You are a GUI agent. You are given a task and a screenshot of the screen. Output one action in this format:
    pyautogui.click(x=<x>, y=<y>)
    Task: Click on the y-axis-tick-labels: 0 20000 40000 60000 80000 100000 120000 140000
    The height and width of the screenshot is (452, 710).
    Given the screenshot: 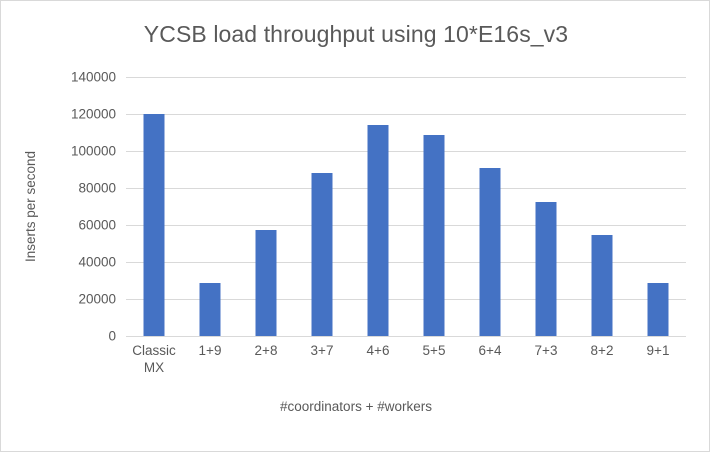 What is the action you would take?
    pyautogui.click(x=70, y=207)
    